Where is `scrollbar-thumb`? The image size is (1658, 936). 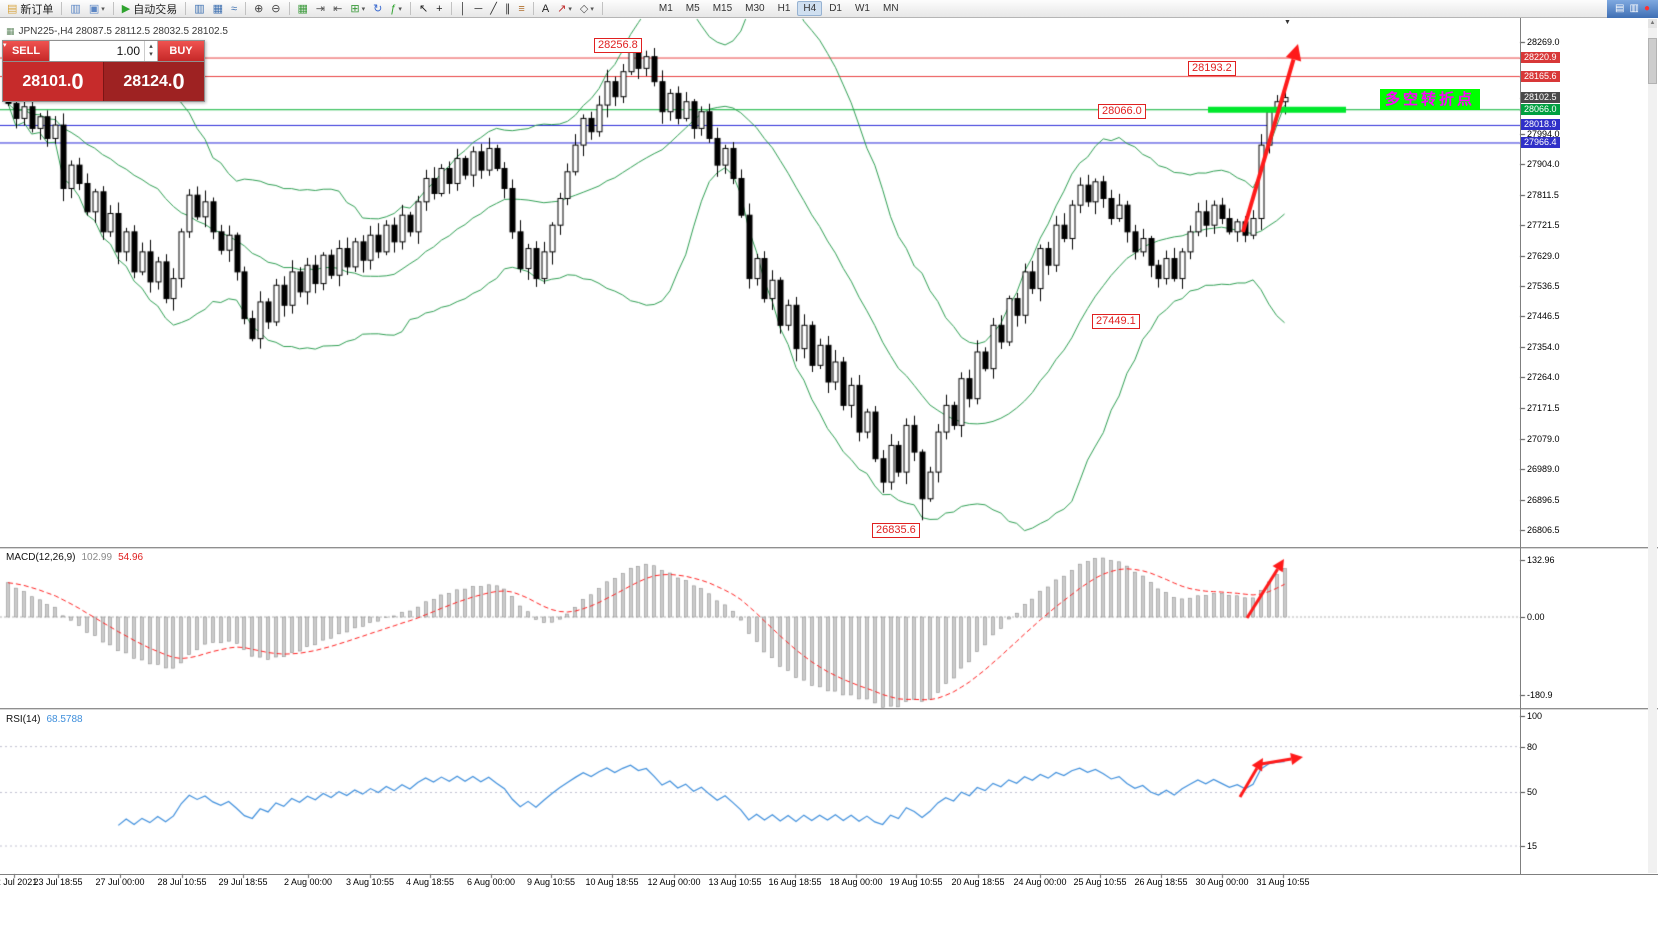
scrollbar-thumb is located at coordinates (1652, 61).